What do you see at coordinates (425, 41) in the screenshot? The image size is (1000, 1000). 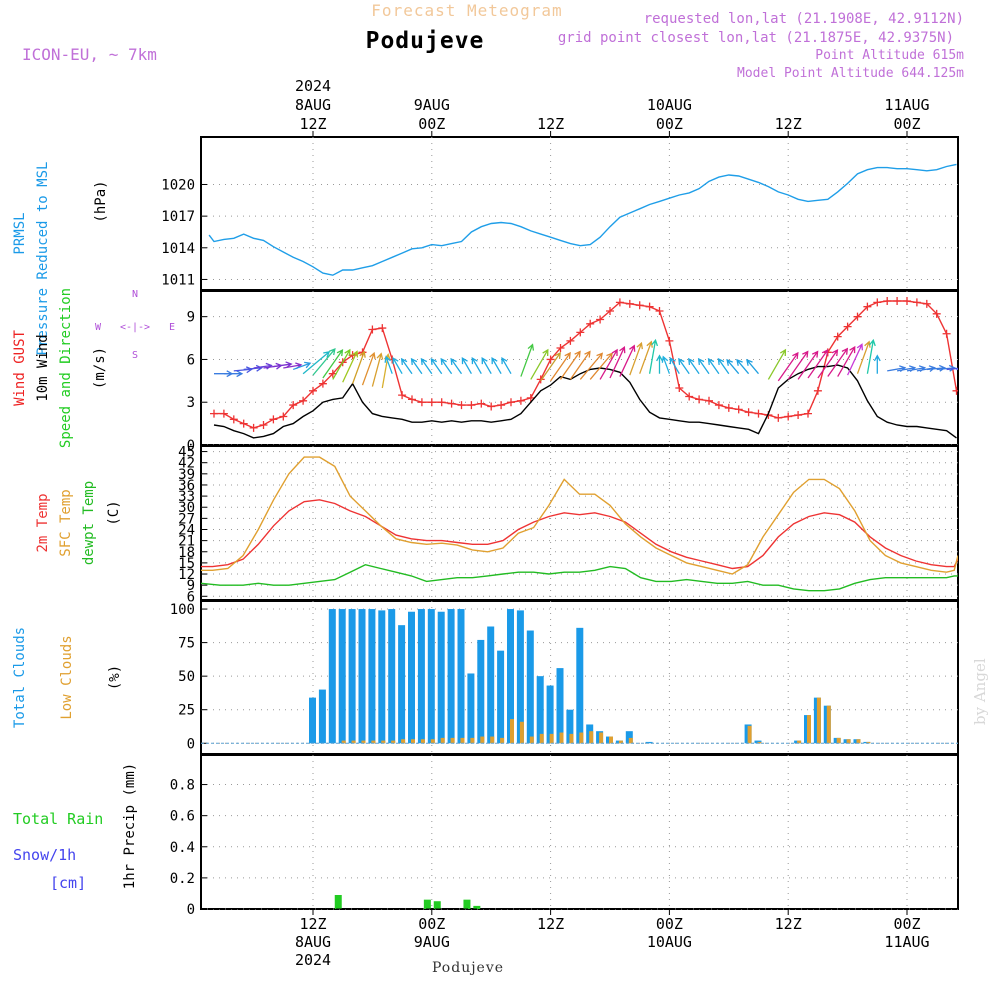 I see `location-title: Podujeve` at bounding box center [425, 41].